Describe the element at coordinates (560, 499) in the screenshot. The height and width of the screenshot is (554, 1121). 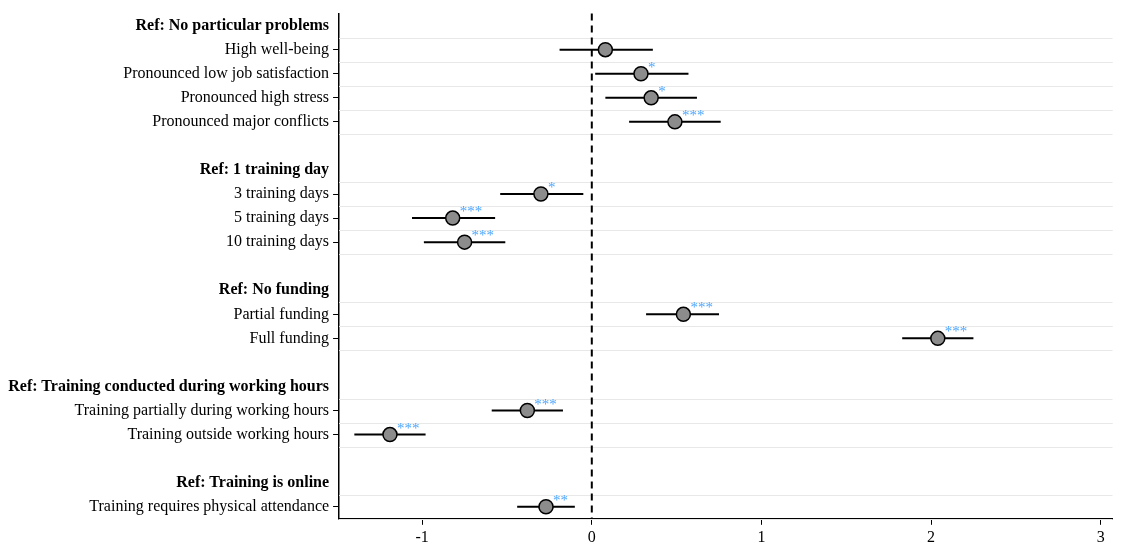
I see `data-label: **` at that location.